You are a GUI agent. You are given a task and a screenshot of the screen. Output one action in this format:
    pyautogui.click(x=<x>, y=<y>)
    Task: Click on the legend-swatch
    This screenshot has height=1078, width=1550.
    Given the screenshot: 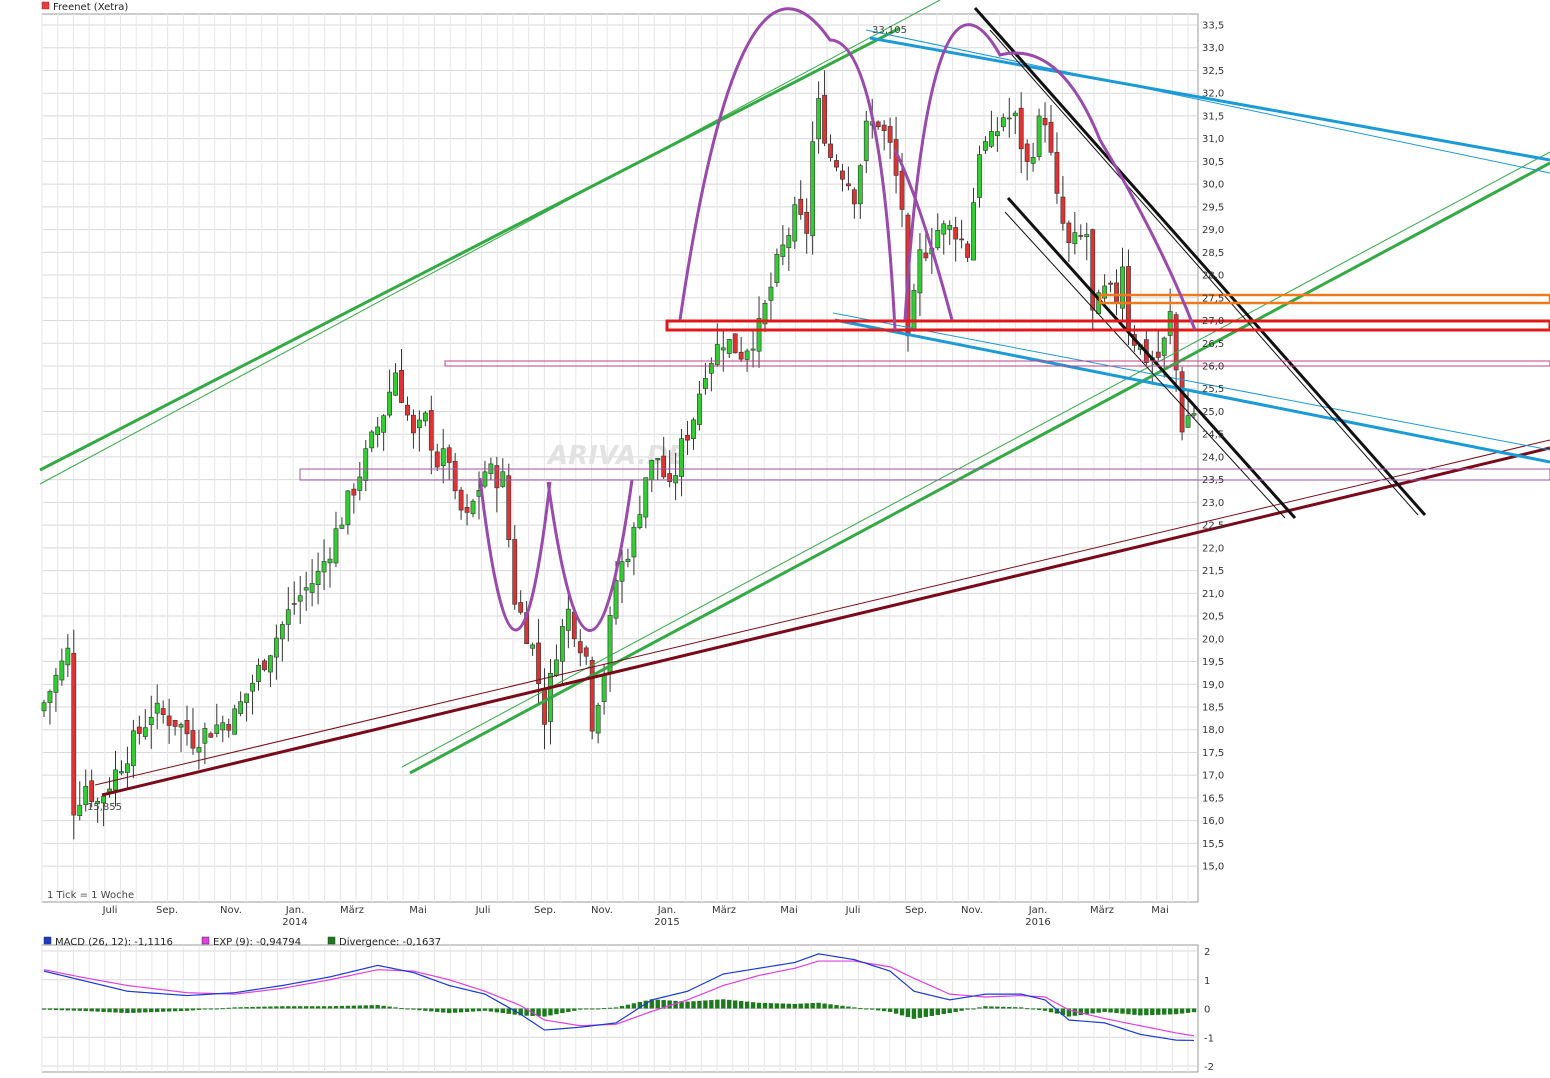 What is the action you would take?
    pyautogui.click(x=47, y=940)
    